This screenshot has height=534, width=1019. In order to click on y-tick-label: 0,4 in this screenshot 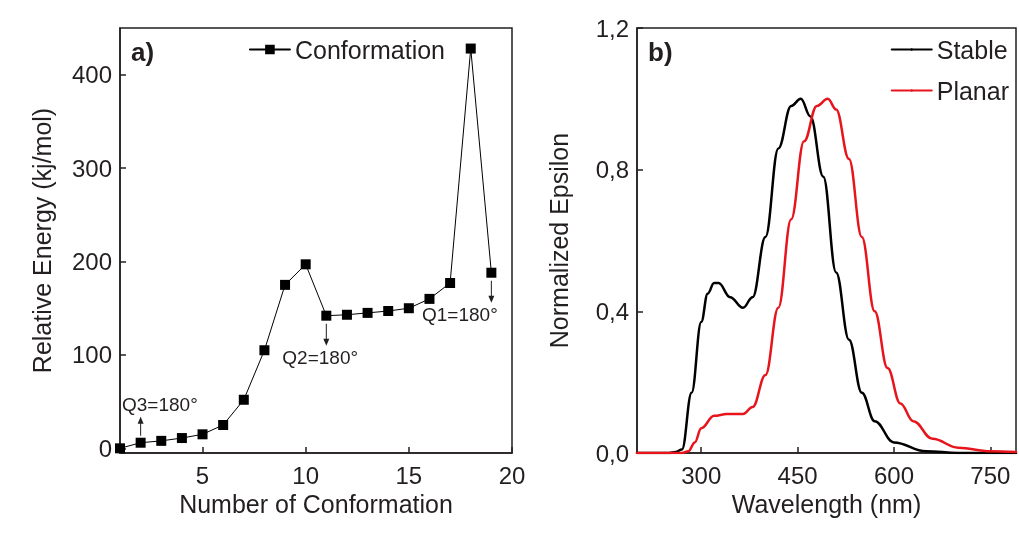, I will do `click(612, 311)`.